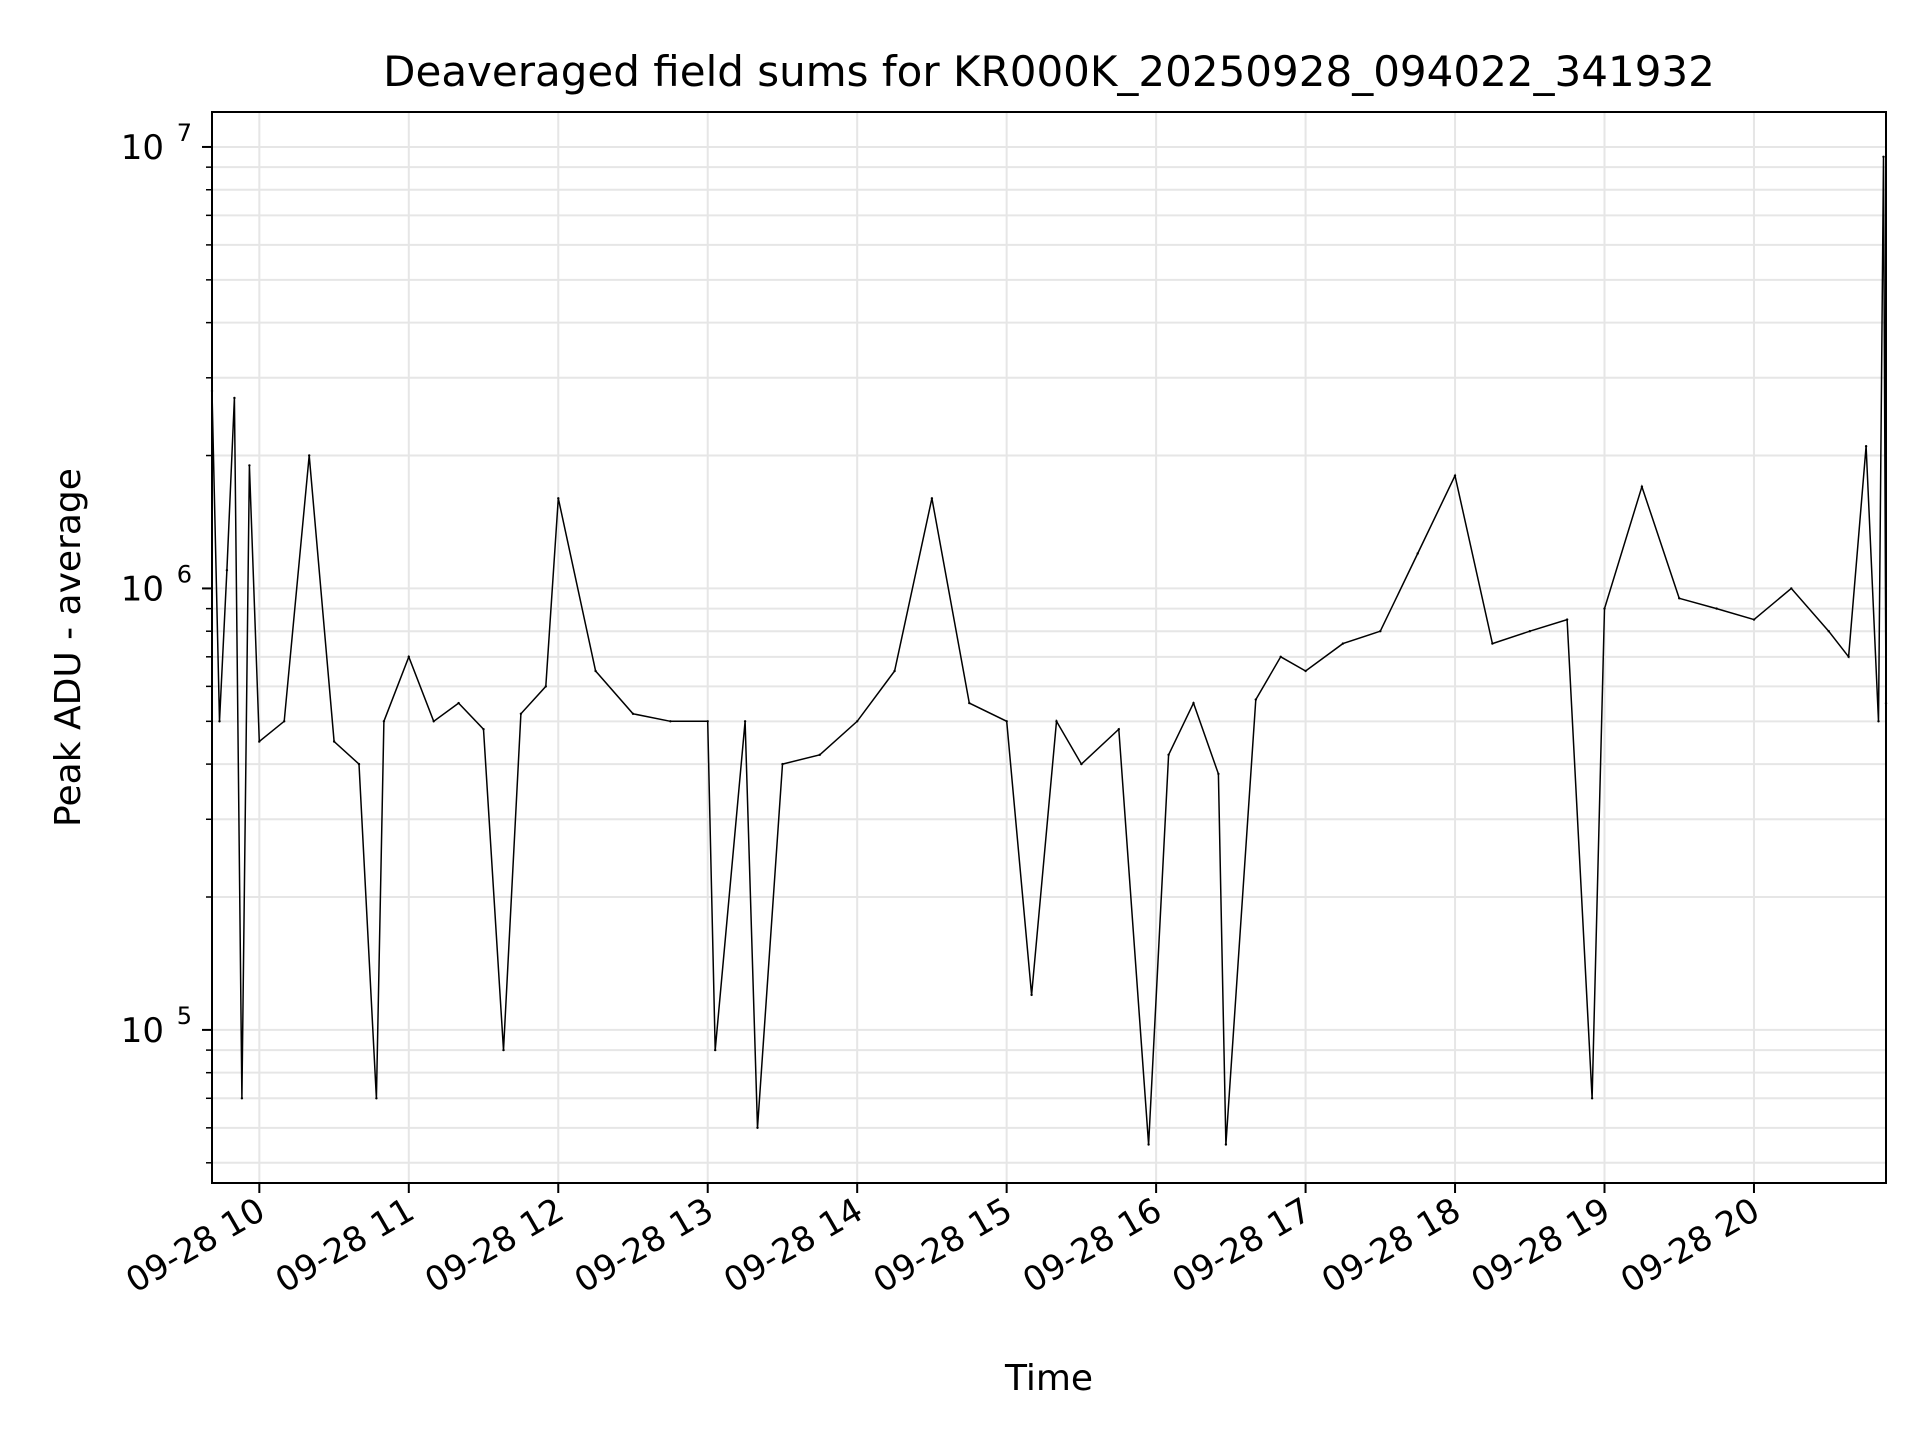 The width and height of the screenshot is (1920, 1440). I want to click on x-tick-label: 09-28 11, so click(345, 1245).